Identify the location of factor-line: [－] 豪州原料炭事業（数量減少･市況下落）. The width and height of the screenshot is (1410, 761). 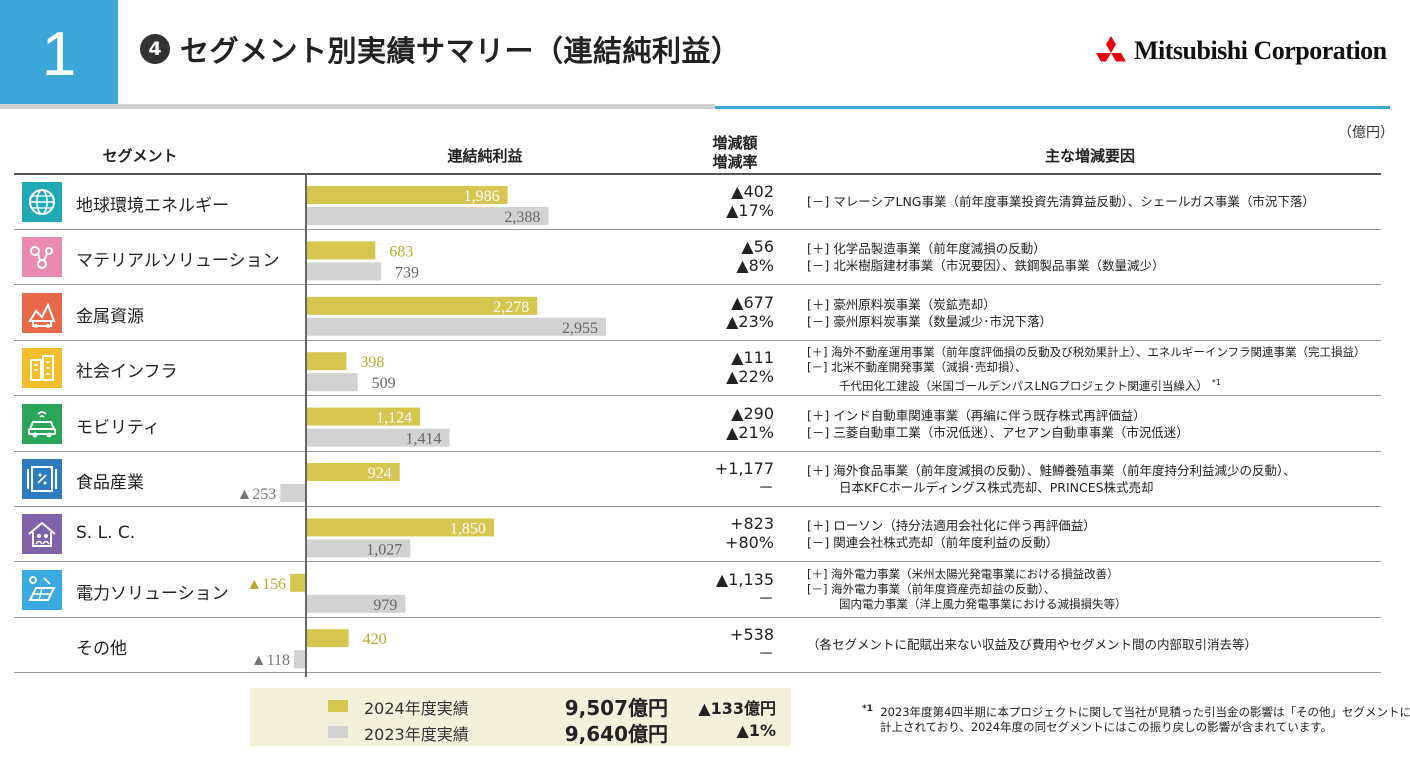
(929, 322).